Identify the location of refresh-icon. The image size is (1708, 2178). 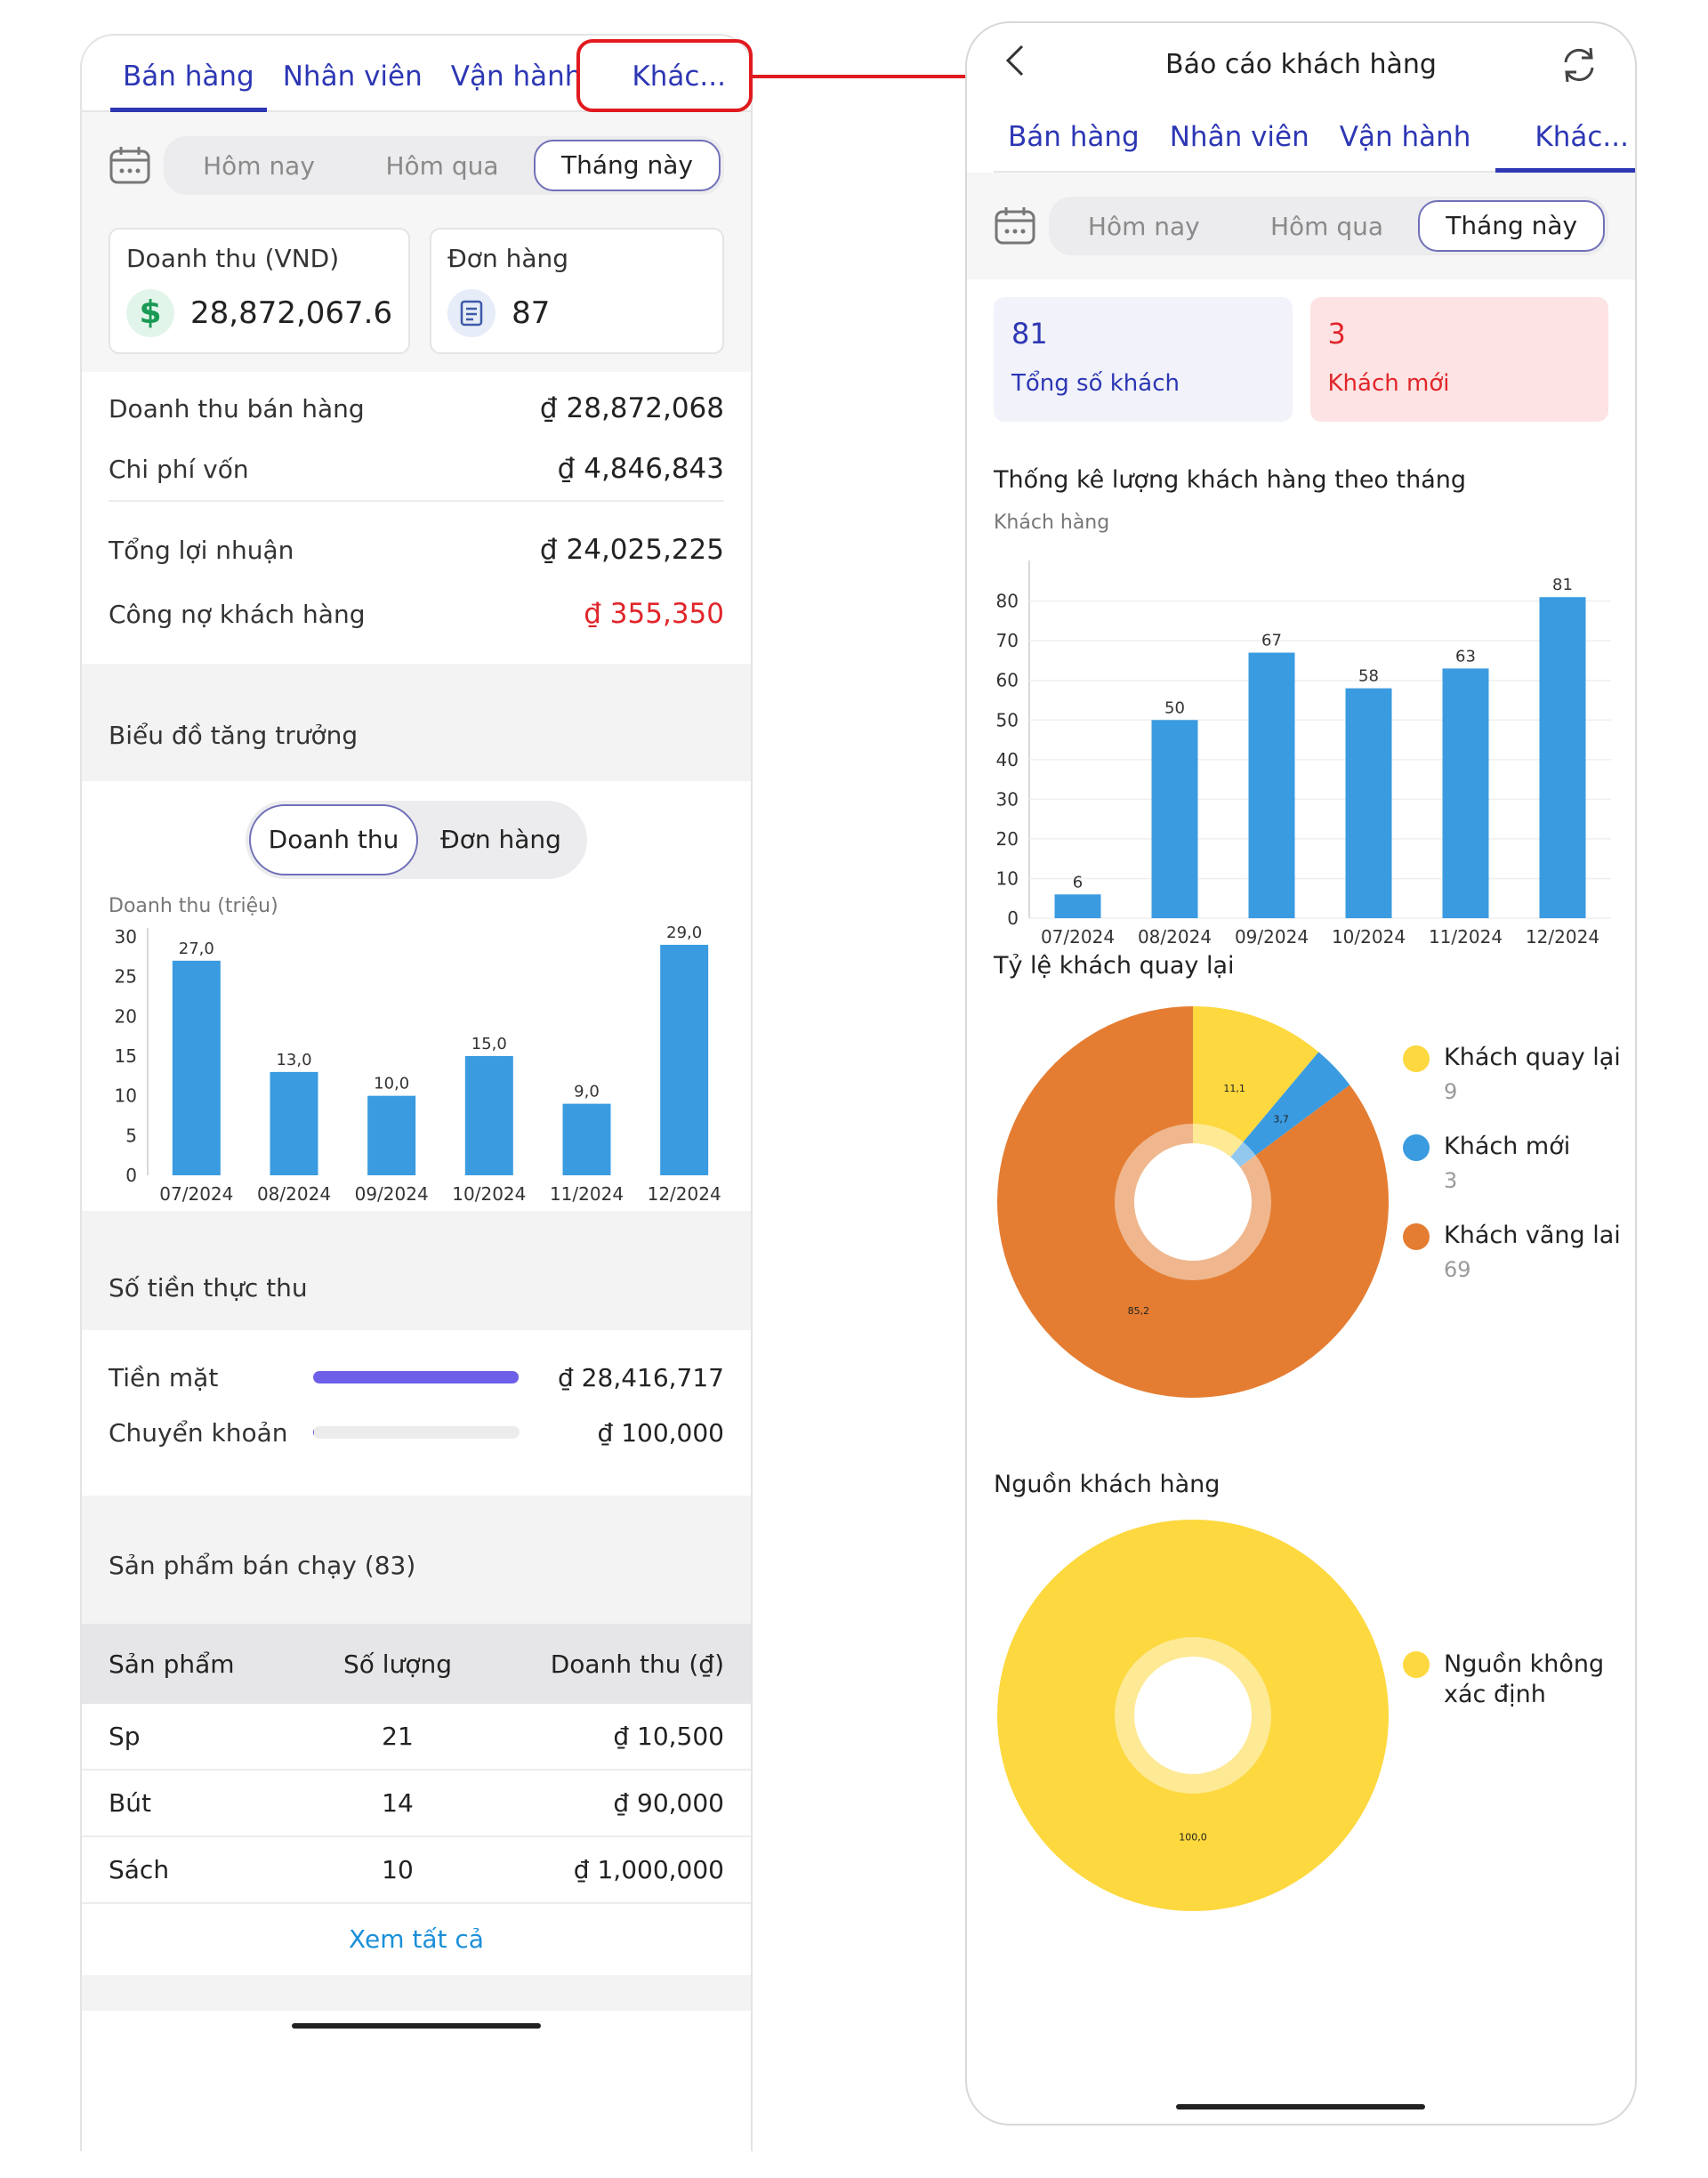
(1579, 64).